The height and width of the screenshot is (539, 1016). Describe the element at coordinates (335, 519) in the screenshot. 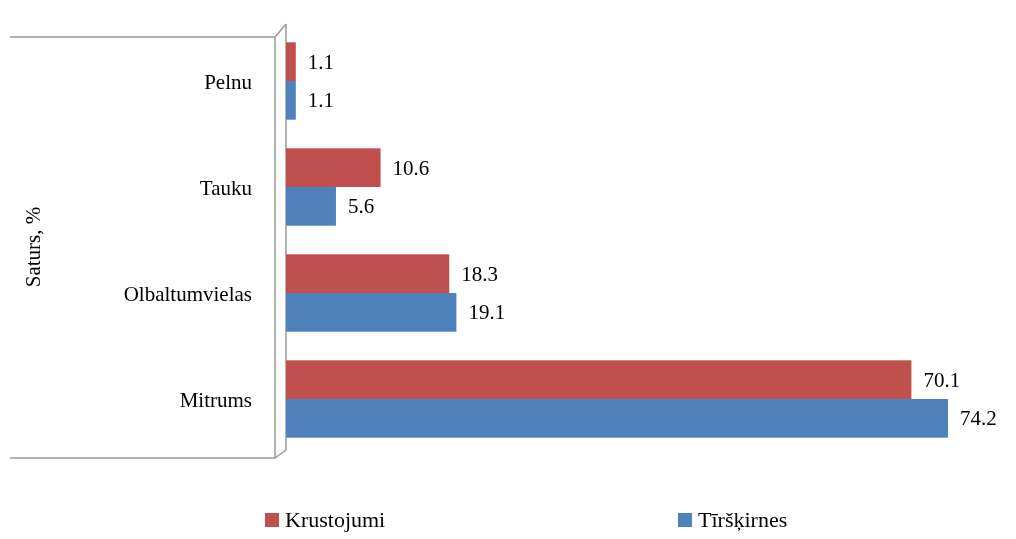

I see `legend-label: Krustojumi` at that location.